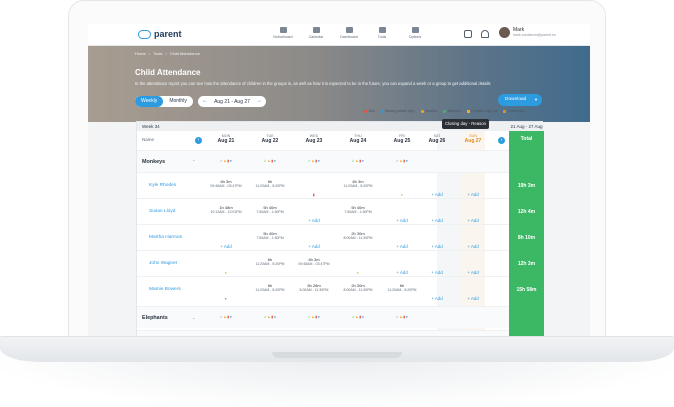  Describe the element at coordinates (162, 211) in the screenshot. I see `child-name: Susan Lloyd` at that location.